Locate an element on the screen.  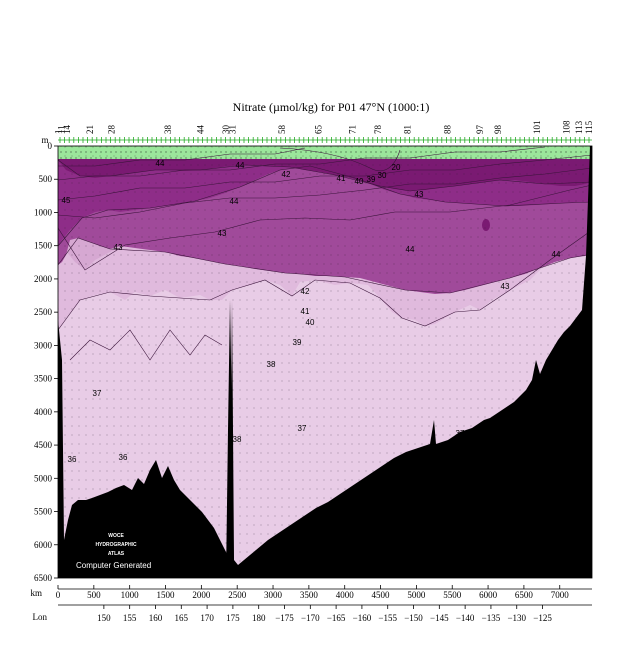
station-label: 58 is located at coordinates (282, 130).